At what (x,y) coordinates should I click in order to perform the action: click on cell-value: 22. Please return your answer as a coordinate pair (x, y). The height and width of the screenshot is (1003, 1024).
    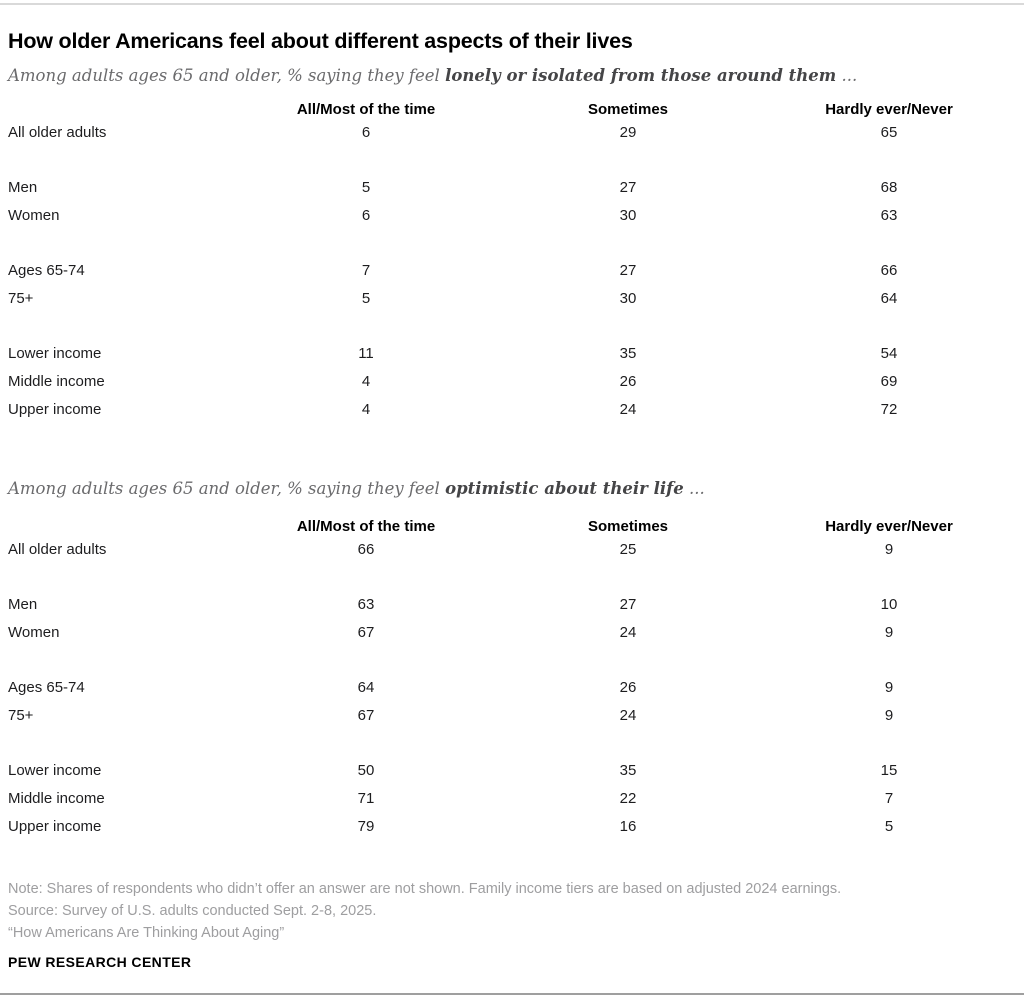
    Looking at the image, I should click on (628, 798).